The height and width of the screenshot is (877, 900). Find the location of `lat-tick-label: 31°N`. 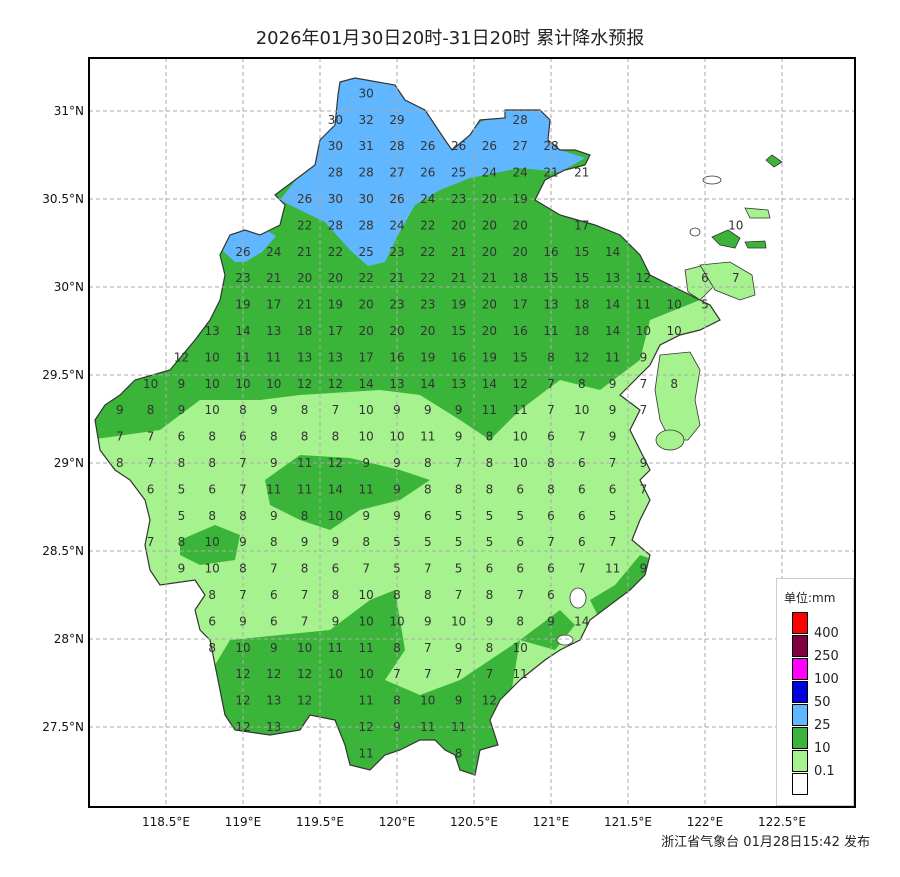

lat-tick-label: 31°N is located at coordinates (69, 111).